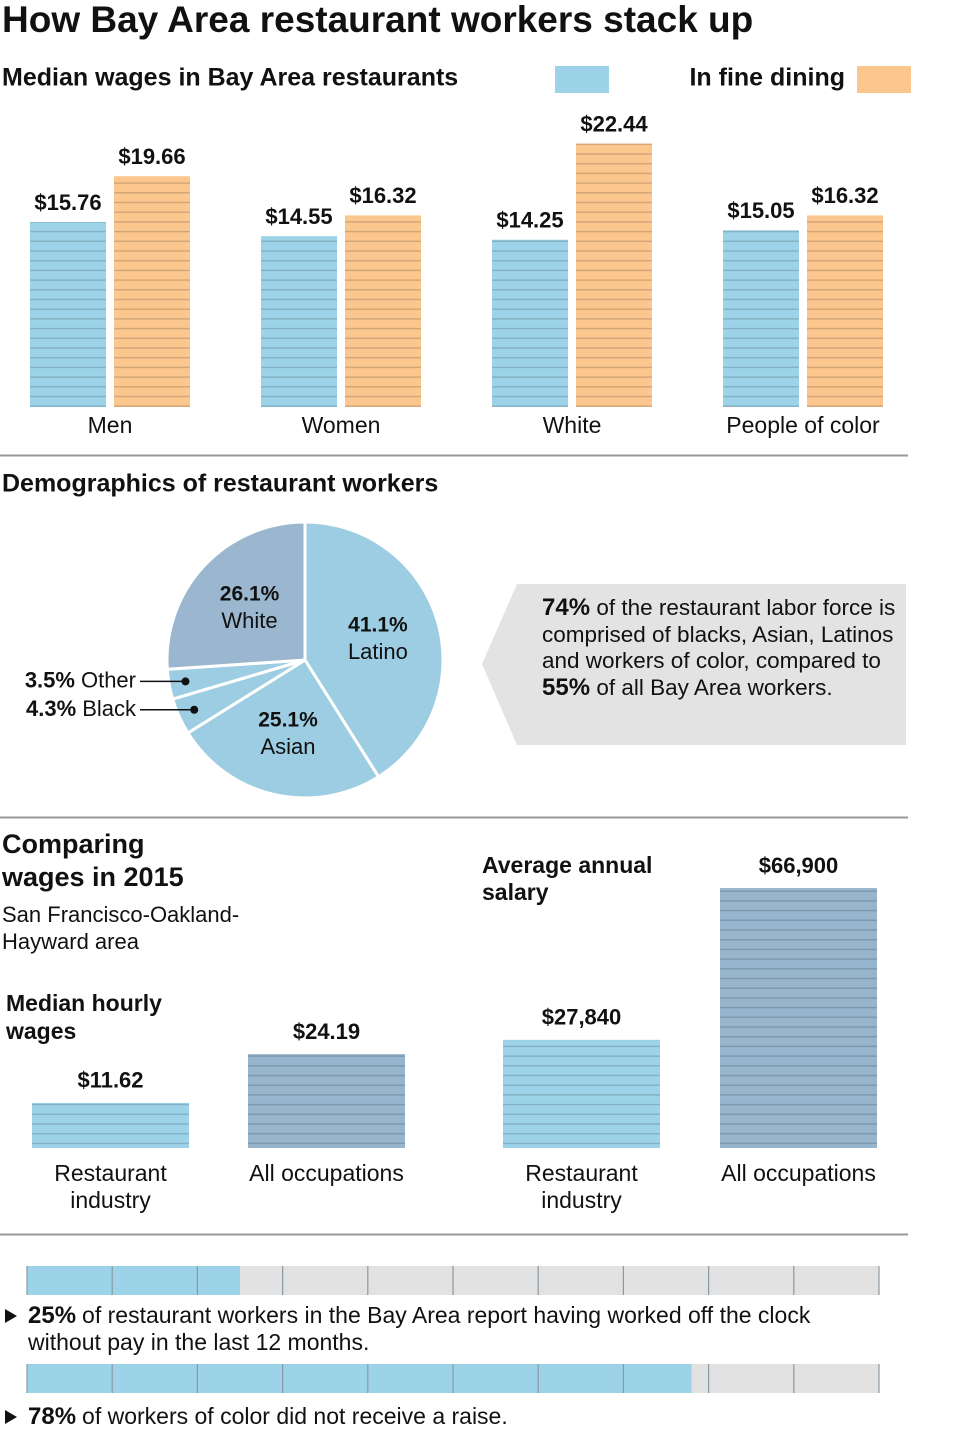 The width and height of the screenshot is (960, 1440). Describe the element at coordinates (377, 20) in the screenshot. I see `page-title: How Bay Area restaurant workers stack up` at that location.